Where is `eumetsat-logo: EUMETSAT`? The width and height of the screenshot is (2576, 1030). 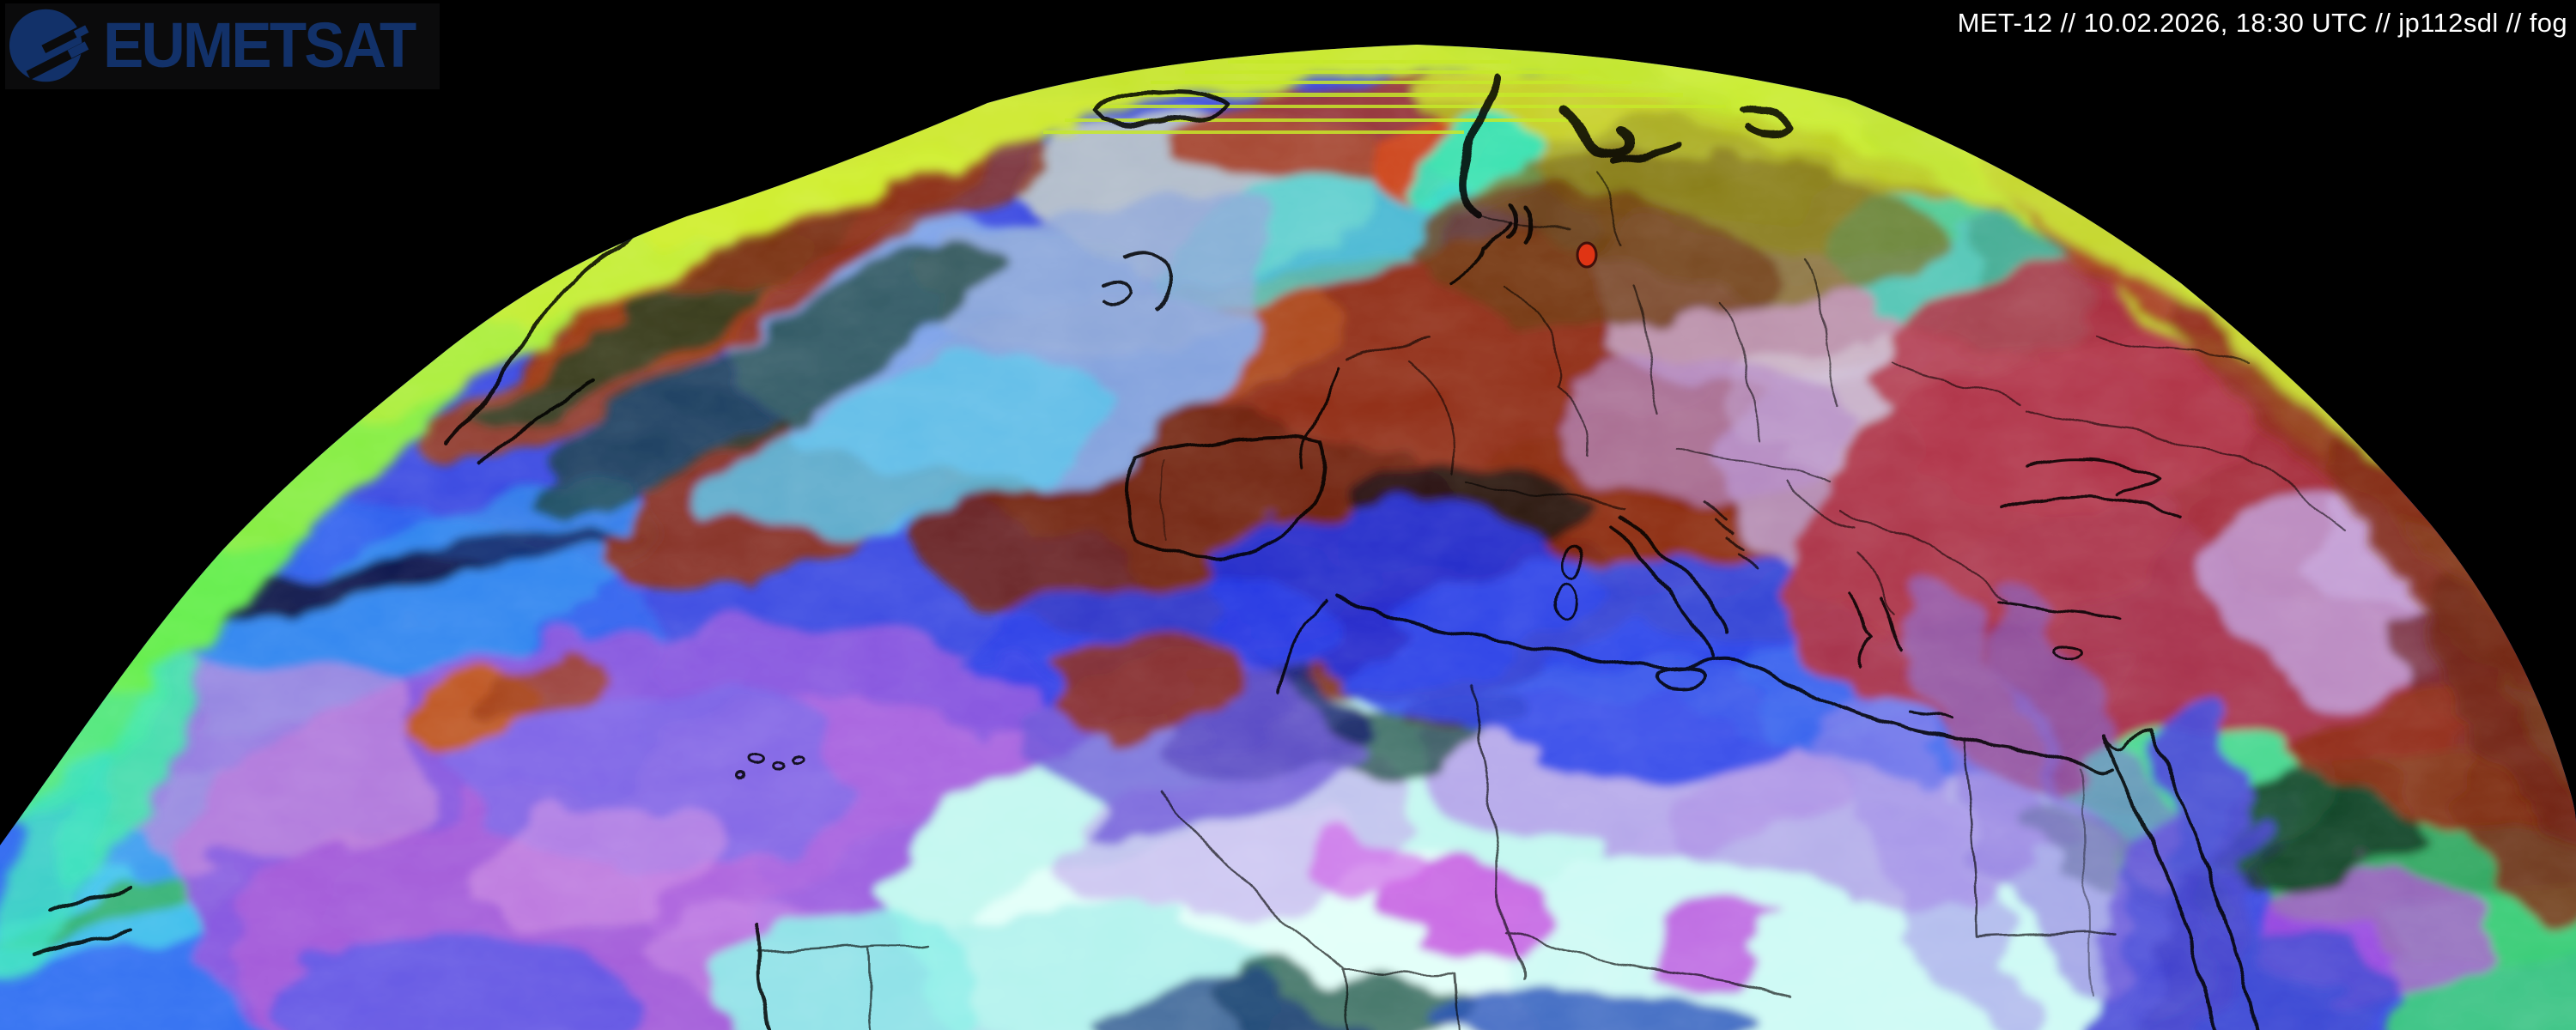
eumetsat-logo: EUMETSAT is located at coordinates (222, 46).